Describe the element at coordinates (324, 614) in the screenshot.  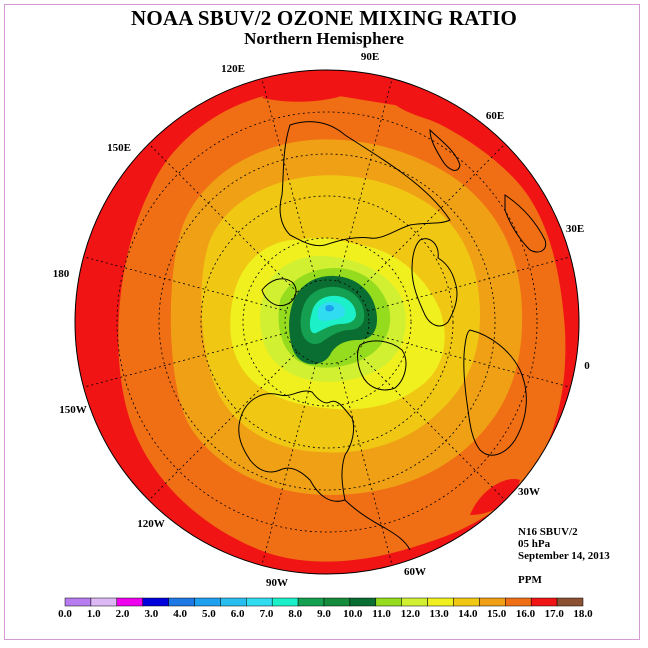
I see `colorbar-tick-label: 9.0` at that location.